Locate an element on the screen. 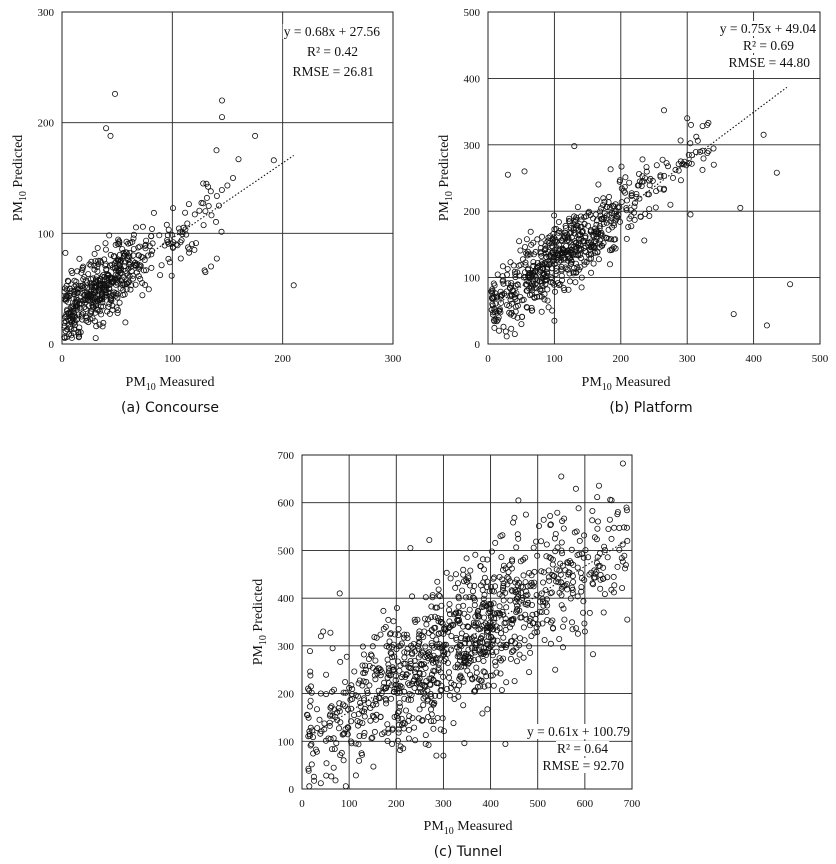 The image size is (836, 864). y-axis-title-sub: 10 is located at coordinates (23, 196).